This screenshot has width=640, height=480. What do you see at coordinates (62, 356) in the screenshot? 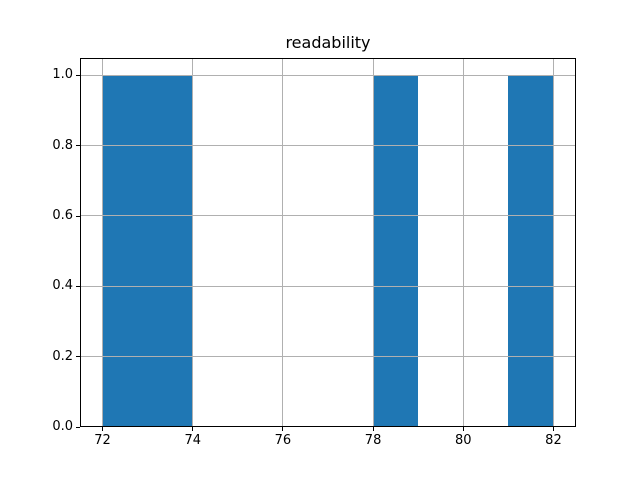
I see `y-tick-label: 0.2` at bounding box center [62, 356].